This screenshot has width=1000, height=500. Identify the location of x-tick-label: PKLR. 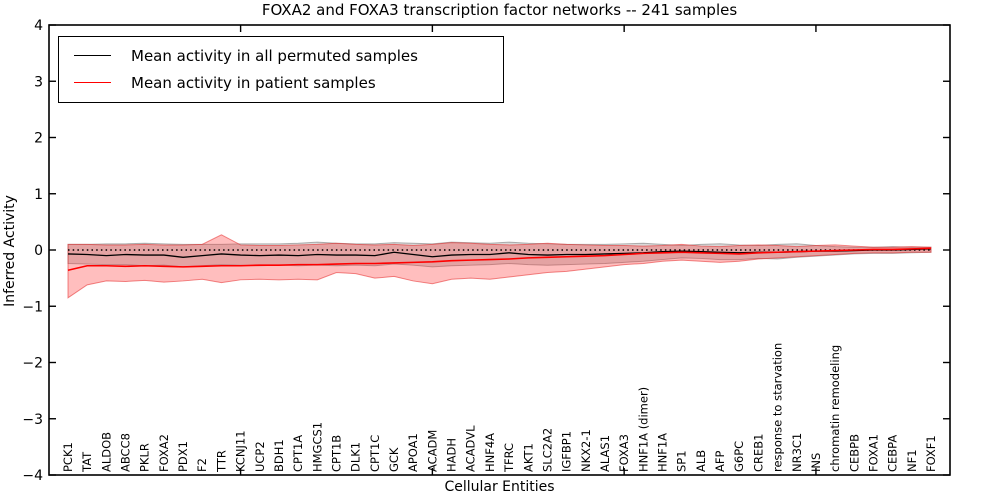
(145, 457).